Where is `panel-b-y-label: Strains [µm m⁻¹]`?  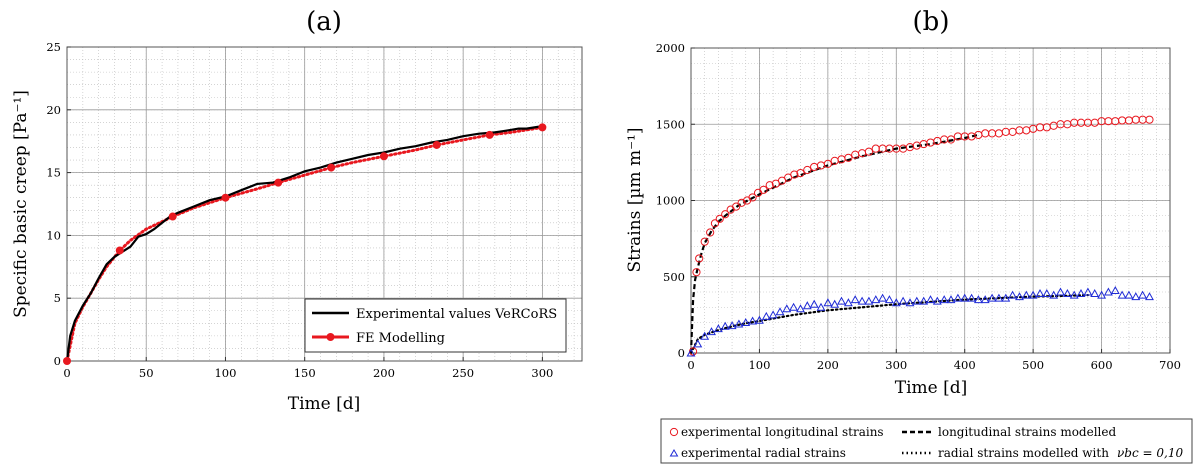
panel-b-y-label: Strains [µm m⁻¹] is located at coordinates (635, 200).